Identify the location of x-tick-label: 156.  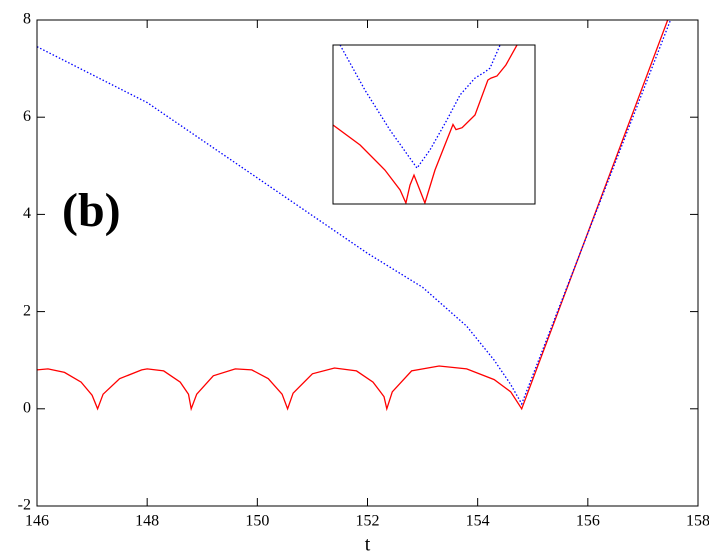
(588, 521).